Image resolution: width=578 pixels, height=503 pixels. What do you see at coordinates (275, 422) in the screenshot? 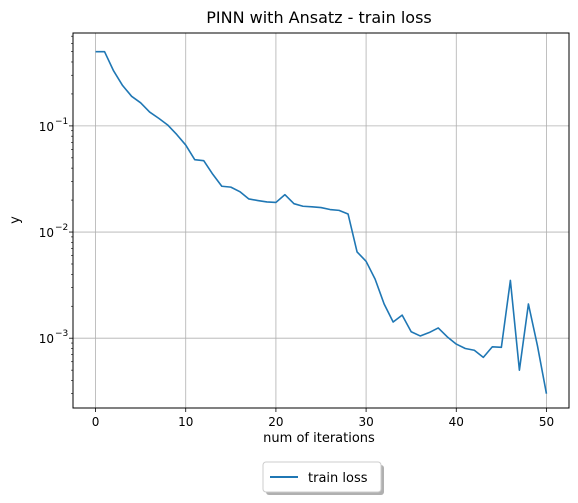
I see `x-tick-label: 20` at bounding box center [275, 422].